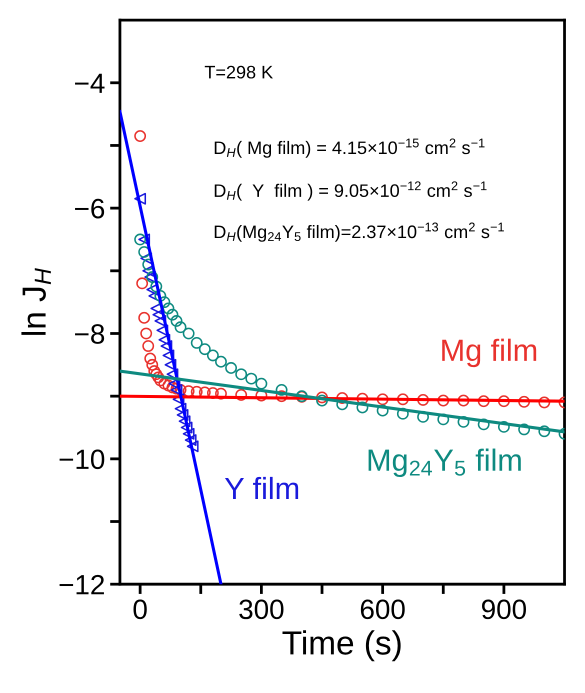  What do you see at coordinates (444, 463) in the screenshot?
I see `series-label: Mg$_{24}$Y$_{5}$ film` at bounding box center [444, 463].